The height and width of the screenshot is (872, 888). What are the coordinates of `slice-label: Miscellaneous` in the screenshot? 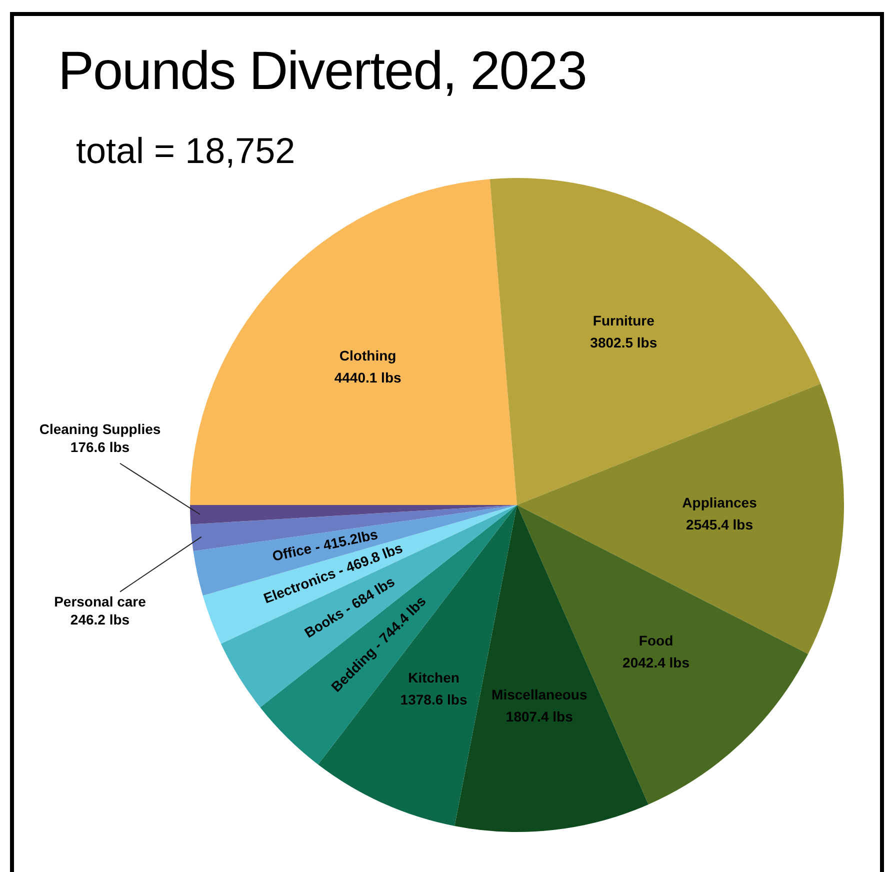 It's located at (540, 694).